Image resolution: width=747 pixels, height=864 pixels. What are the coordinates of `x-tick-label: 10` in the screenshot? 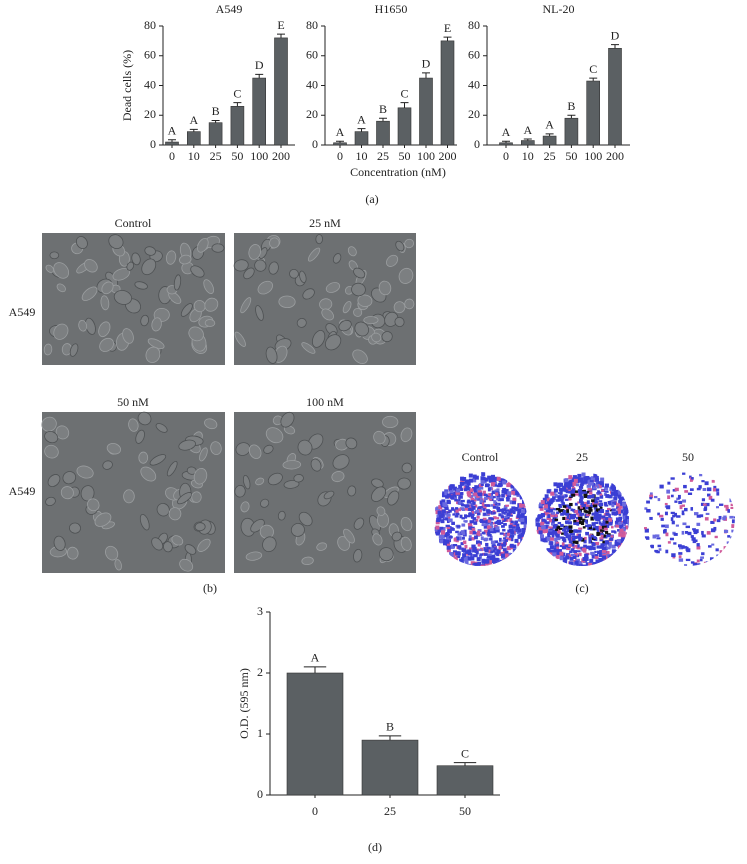 It's located at (528, 156).